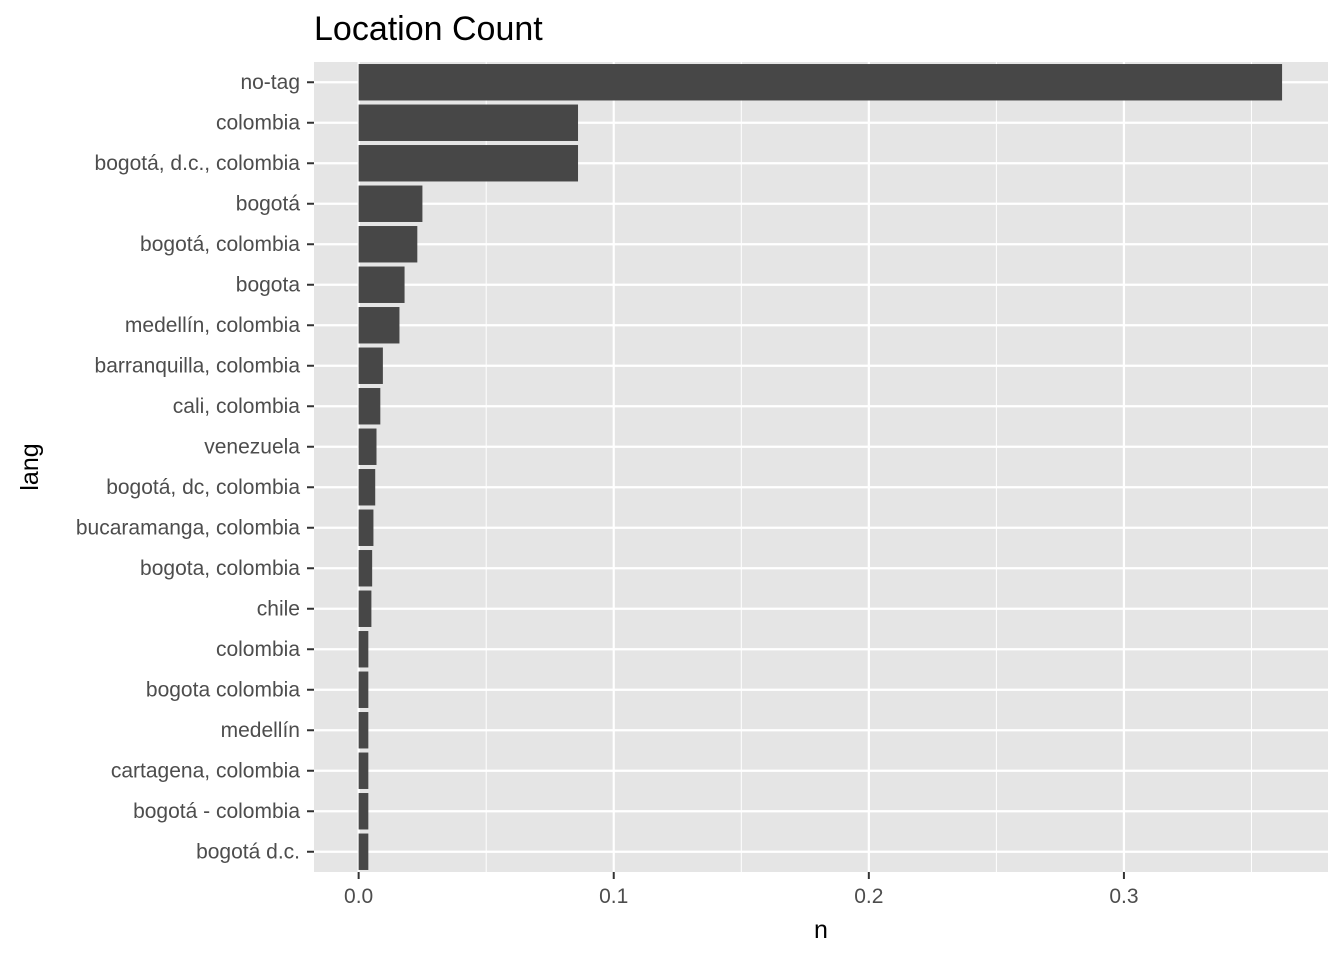 The width and height of the screenshot is (1344, 960). Describe the element at coordinates (428, 29) in the screenshot. I see `chart-title: Location Count` at that location.